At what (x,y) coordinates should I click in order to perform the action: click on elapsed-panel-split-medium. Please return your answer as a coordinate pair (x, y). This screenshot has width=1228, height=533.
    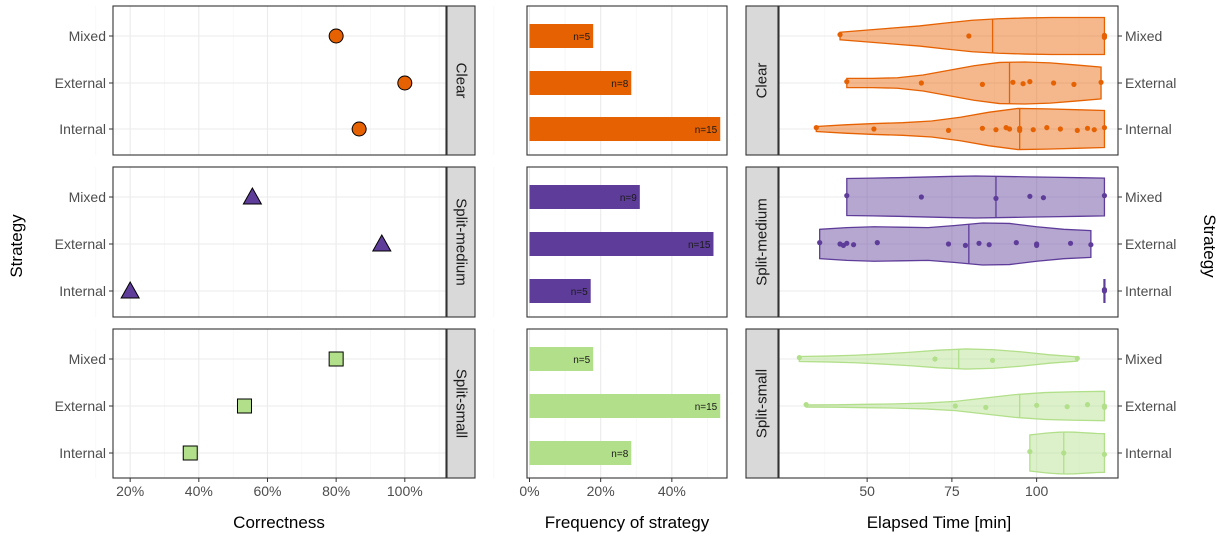
    Looking at the image, I should click on (948, 242).